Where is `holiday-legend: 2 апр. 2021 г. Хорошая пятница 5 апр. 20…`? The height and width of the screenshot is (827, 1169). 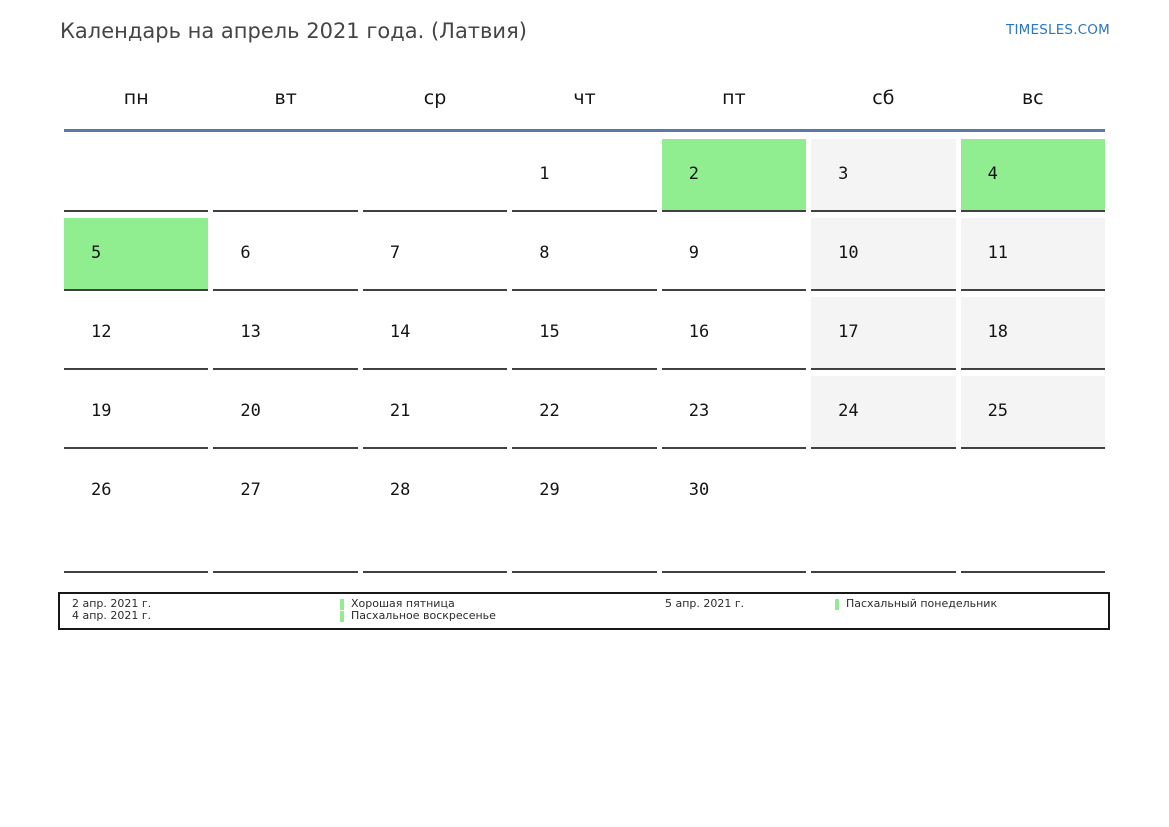 holiday-legend: 2 апр. 2021 г. Хорошая пятница 5 апр. 20… is located at coordinates (584, 611).